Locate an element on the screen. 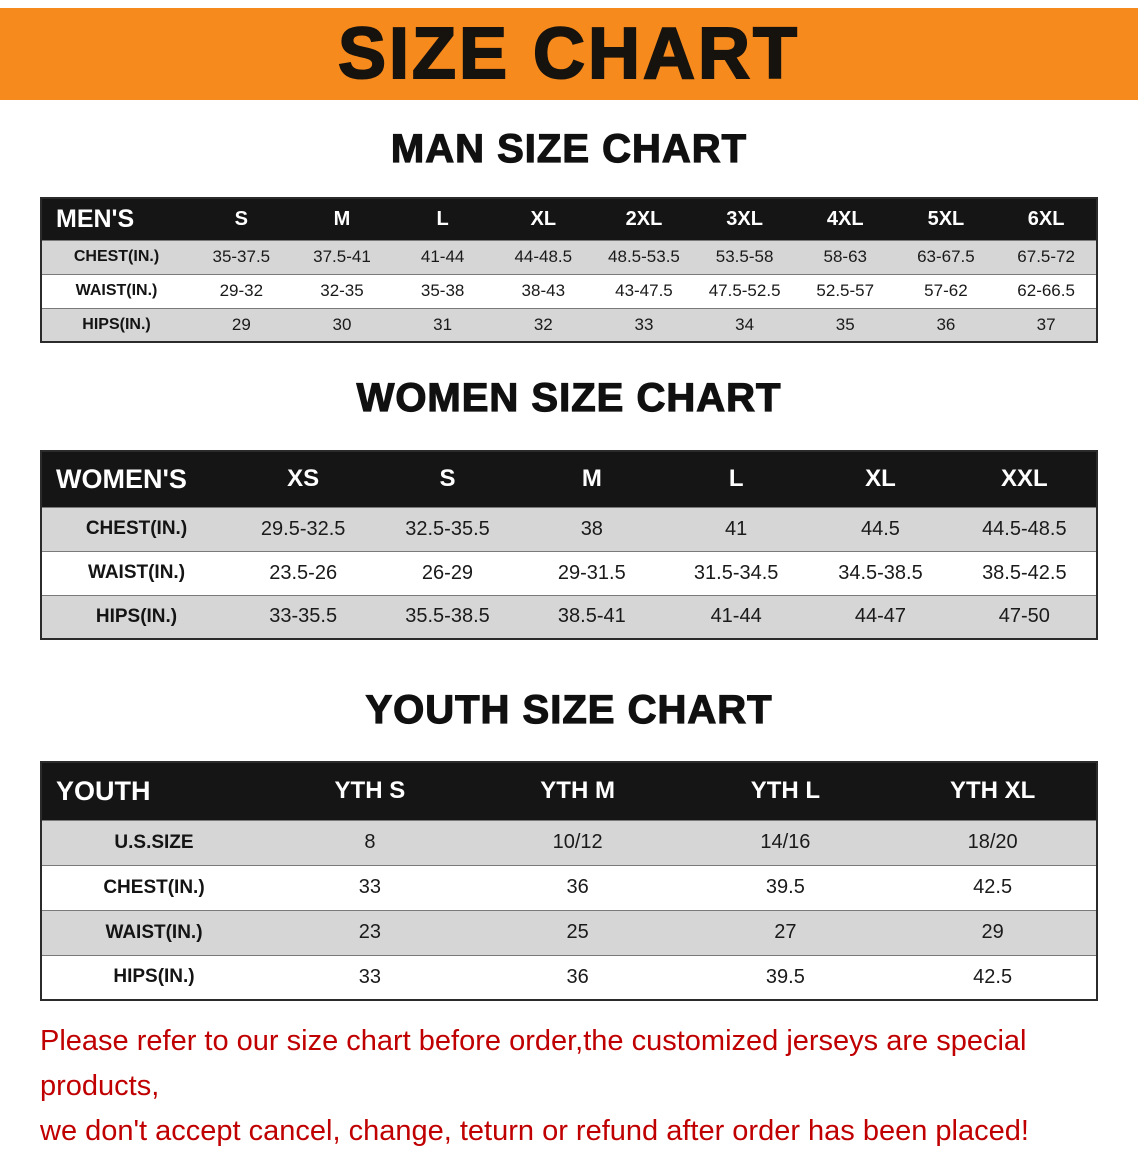 The image size is (1138, 1154). table-row: WAIST(IN.) 23 25 27 29 is located at coordinates (569, 932).